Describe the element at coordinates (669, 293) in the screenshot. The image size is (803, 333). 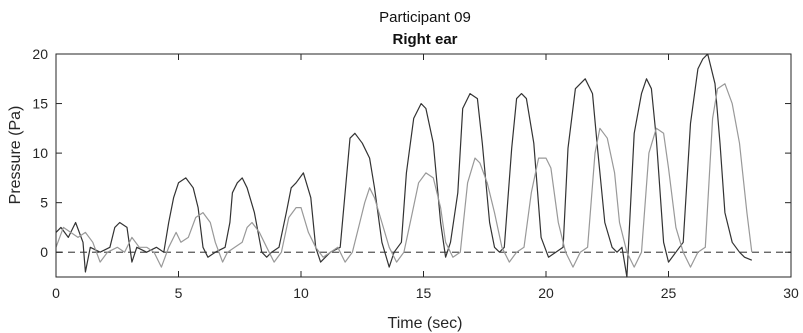
I see `x-tick-label-5: 25` at that location.